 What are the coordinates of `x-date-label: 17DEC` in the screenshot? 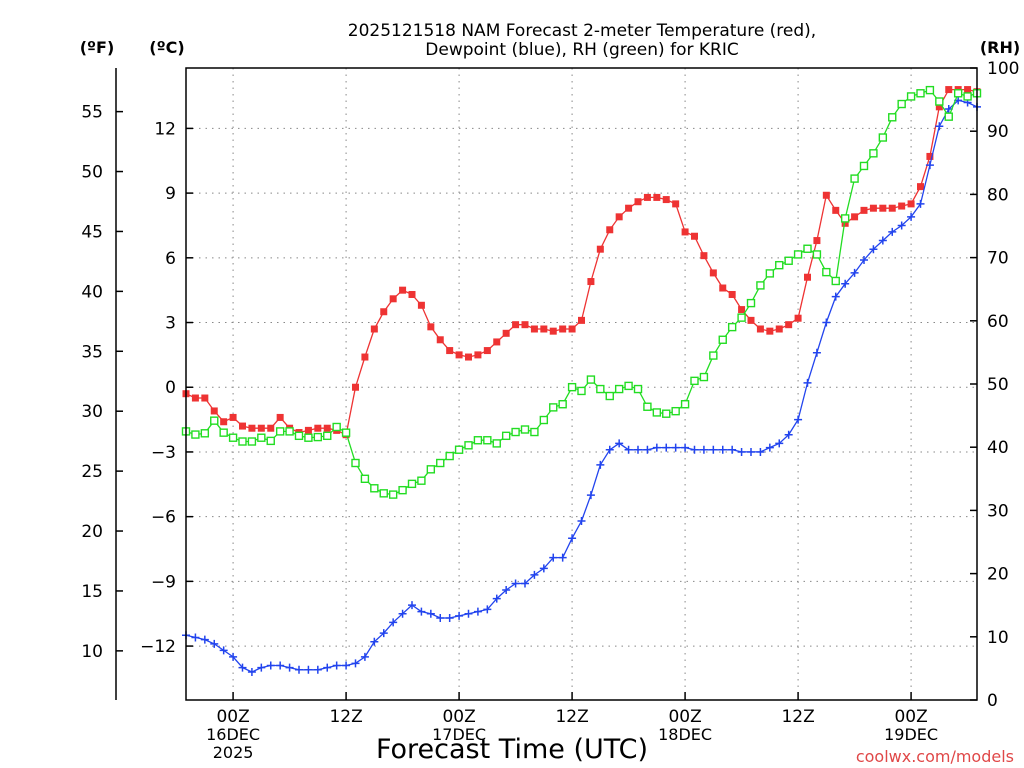 It's located at (459, 734).